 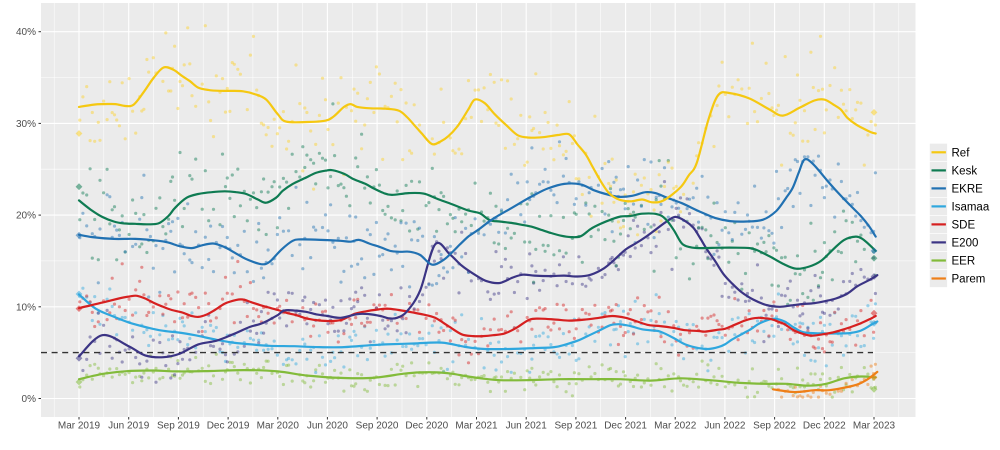 I want to click on svg-text: Dec 2022, so click(x=824, y=426).